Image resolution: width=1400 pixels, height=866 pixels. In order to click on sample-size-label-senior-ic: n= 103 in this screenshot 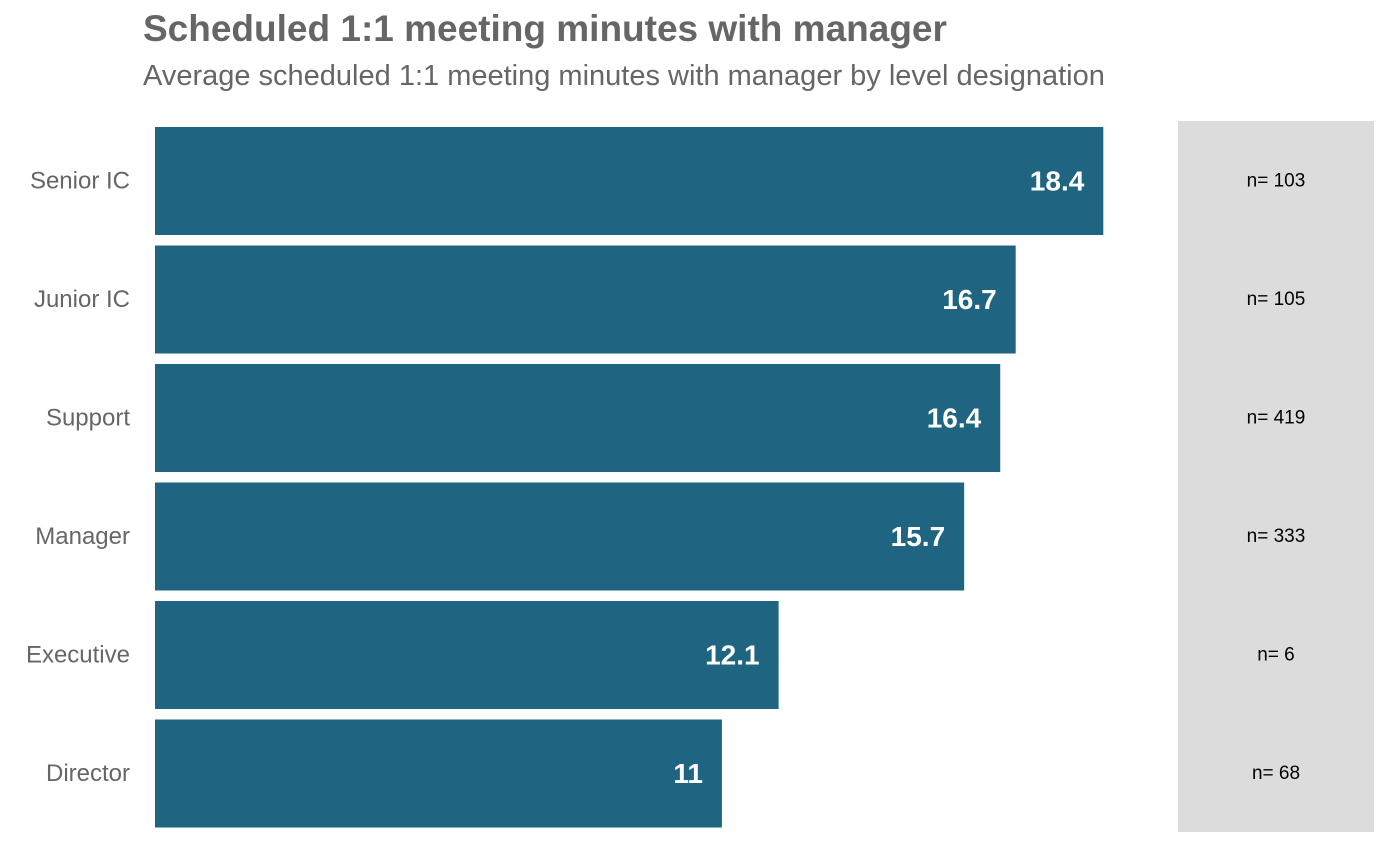, I will do `click(1276, 181)`.